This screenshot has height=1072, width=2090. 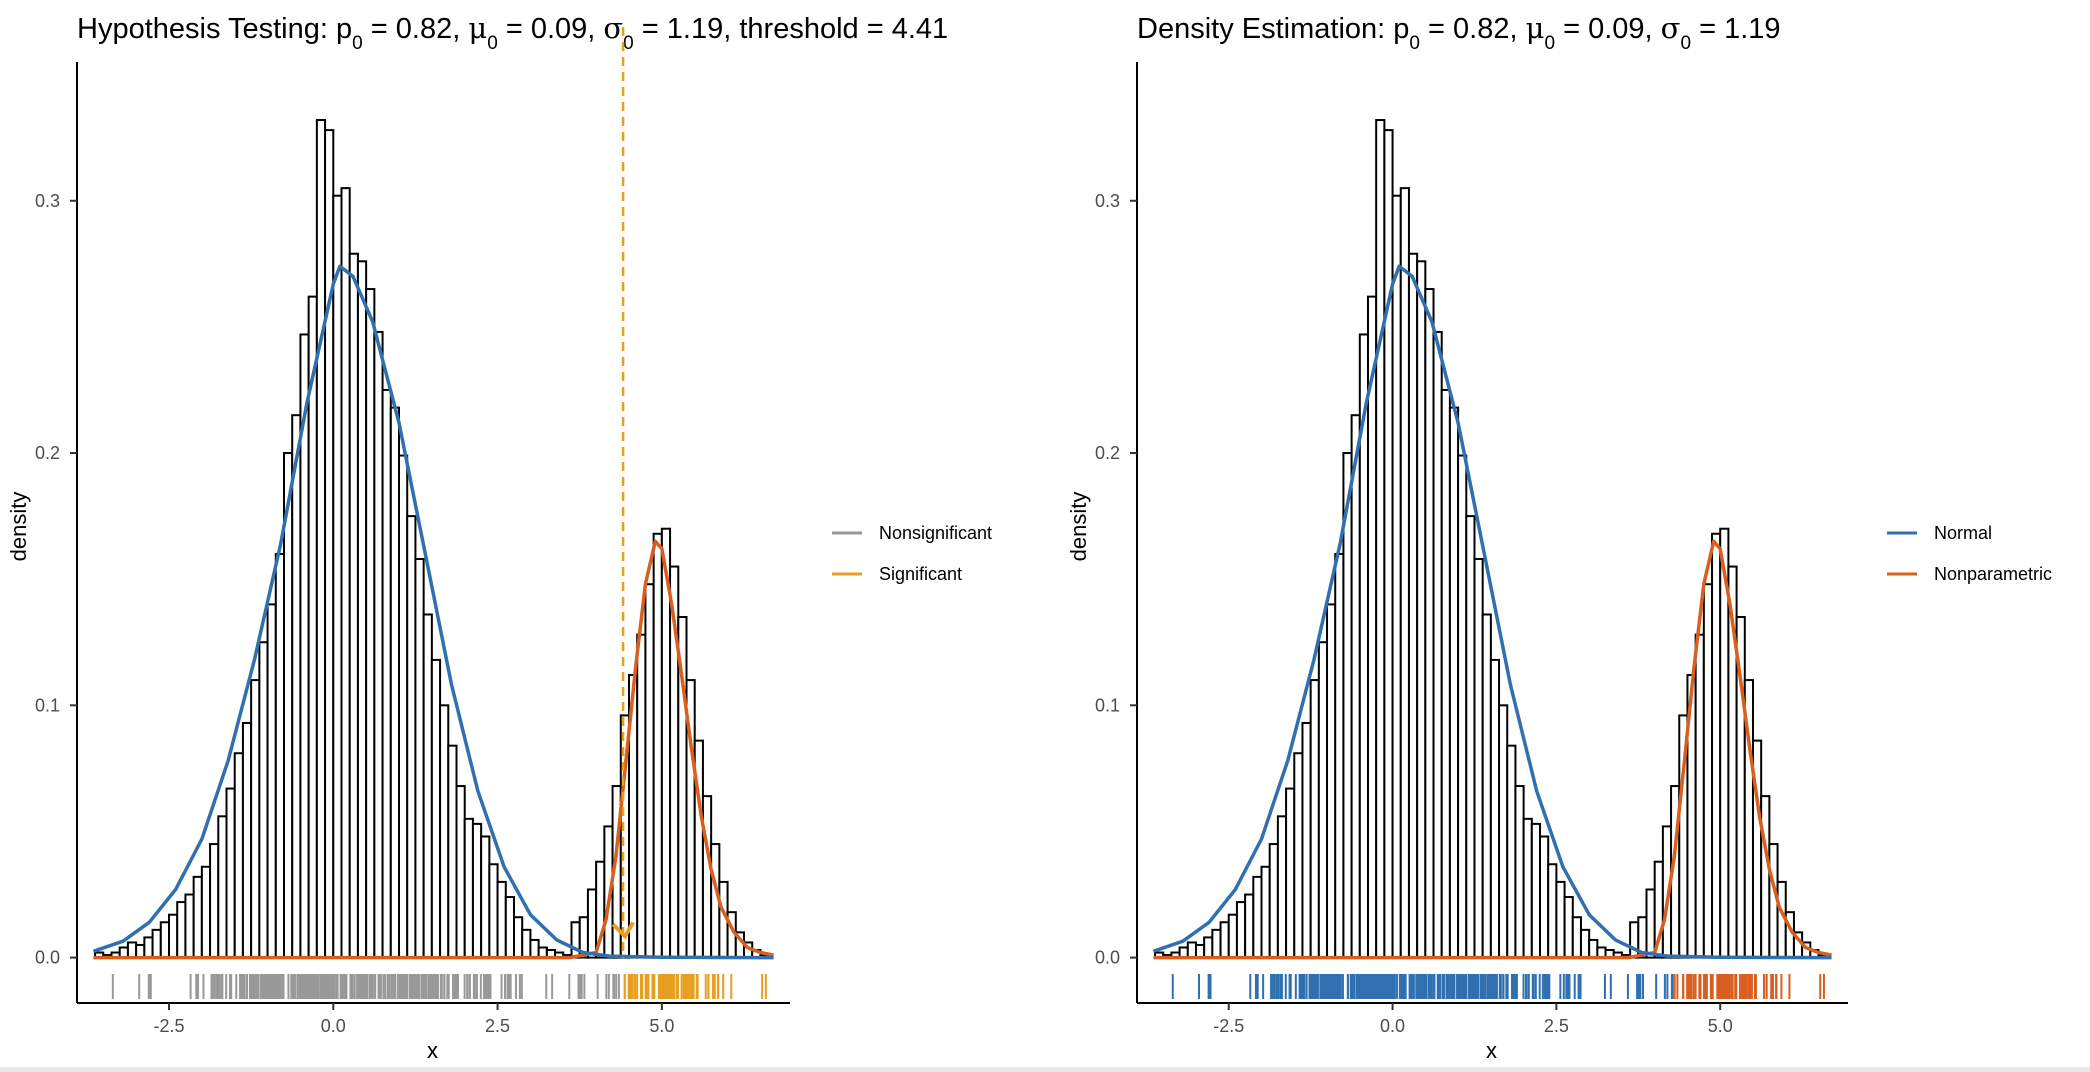 I want to click on title-mu-value: = 0.09,, so click(x=551, y=29).